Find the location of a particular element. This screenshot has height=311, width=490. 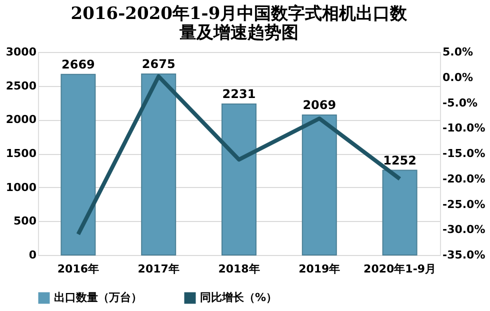

x-tick-label: 2020年1-9月 is located at coordinates (400, 269).